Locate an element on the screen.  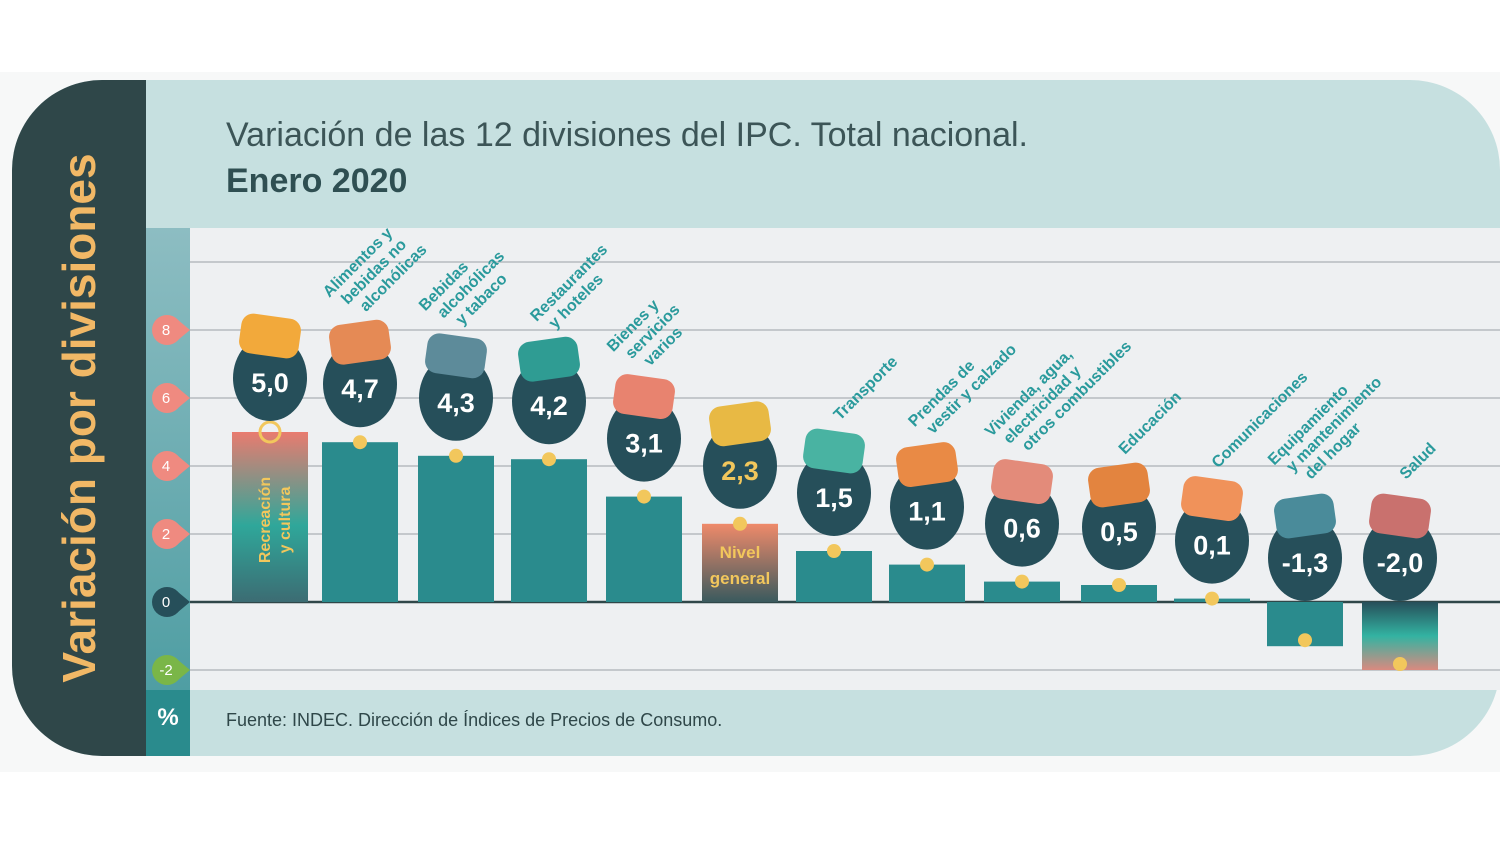
y-tick-label: 8 is located at coordinates (166, 330).